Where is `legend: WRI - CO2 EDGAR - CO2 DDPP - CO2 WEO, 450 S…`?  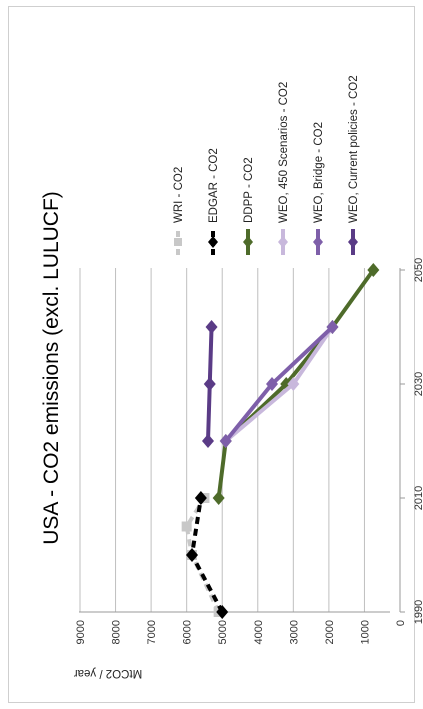 legend: WRI - CO2 EDGAR - CO2 DDPP - CO2 WEO, 450 S… is located at coordinates (266, 165).